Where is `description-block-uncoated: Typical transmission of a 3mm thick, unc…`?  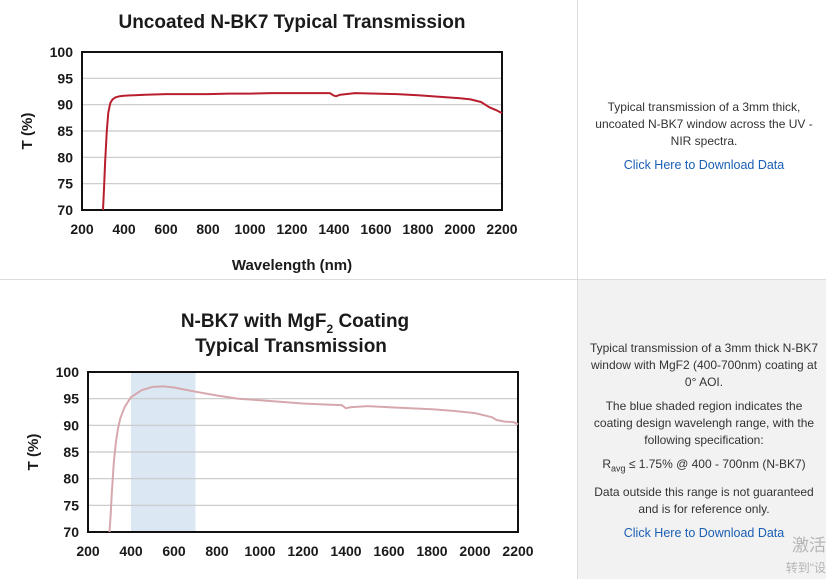
description-block-uncoated: Typical transmission of a 3mm thick, unc… is located at coordinates (704, 136).